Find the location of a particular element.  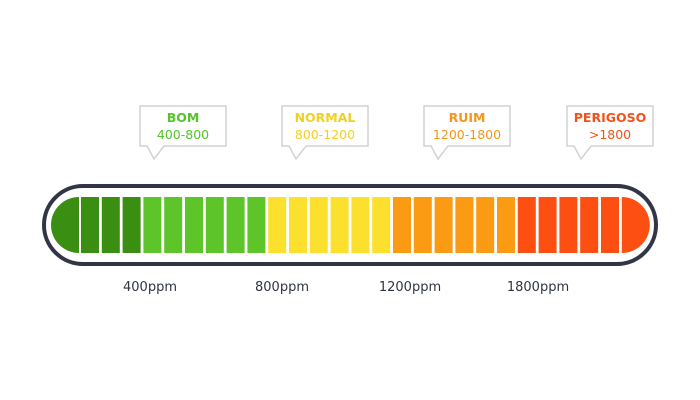

callout-bom-range: 400-800 is located at coordinates (183, 134).